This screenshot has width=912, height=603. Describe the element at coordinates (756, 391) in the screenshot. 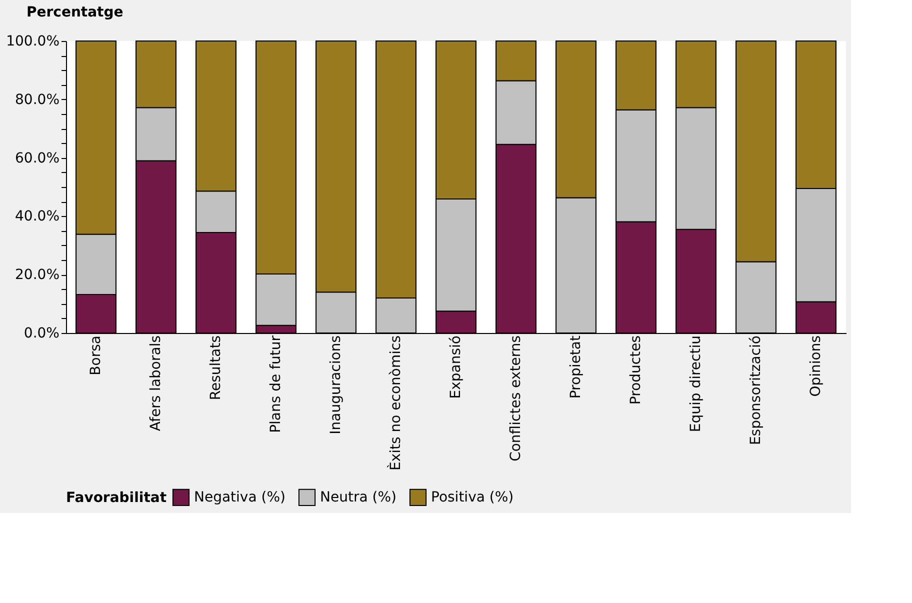

I see `x-tick-label: Esponsorització` at that location.